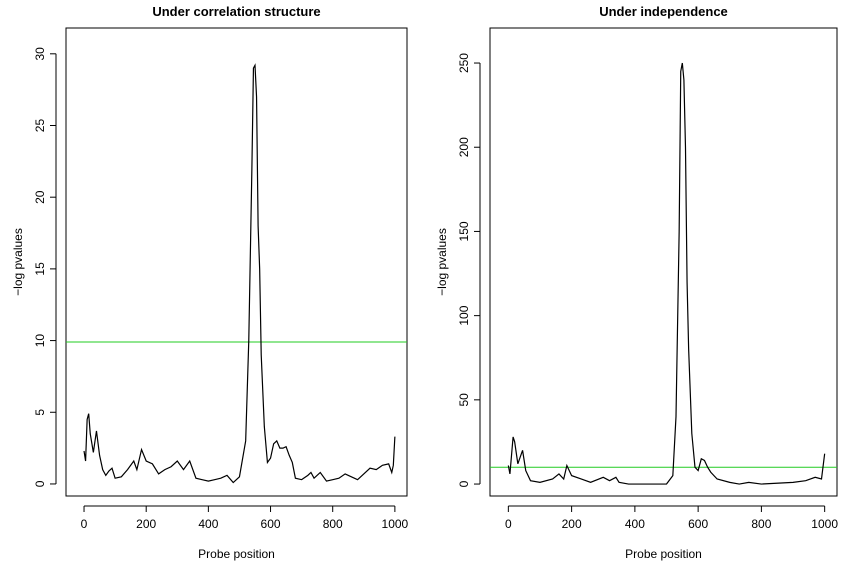  I want to click on y-tick-label: 150, so click(464, 231).